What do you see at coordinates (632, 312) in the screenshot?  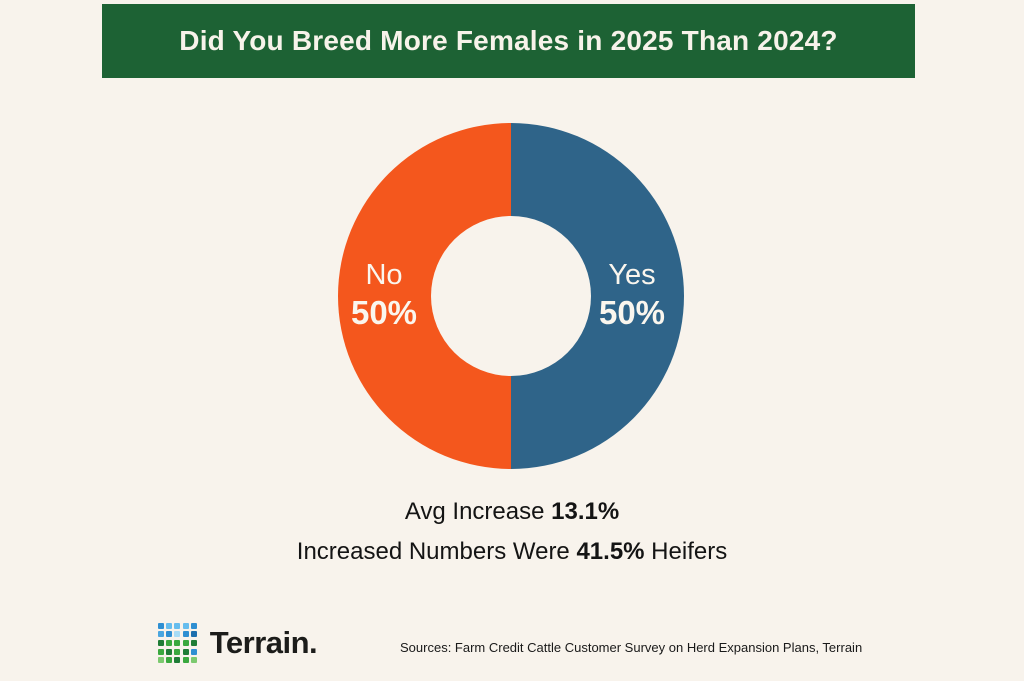 I see `slice-value-yes: 50%` at bounding box center [632, 312].